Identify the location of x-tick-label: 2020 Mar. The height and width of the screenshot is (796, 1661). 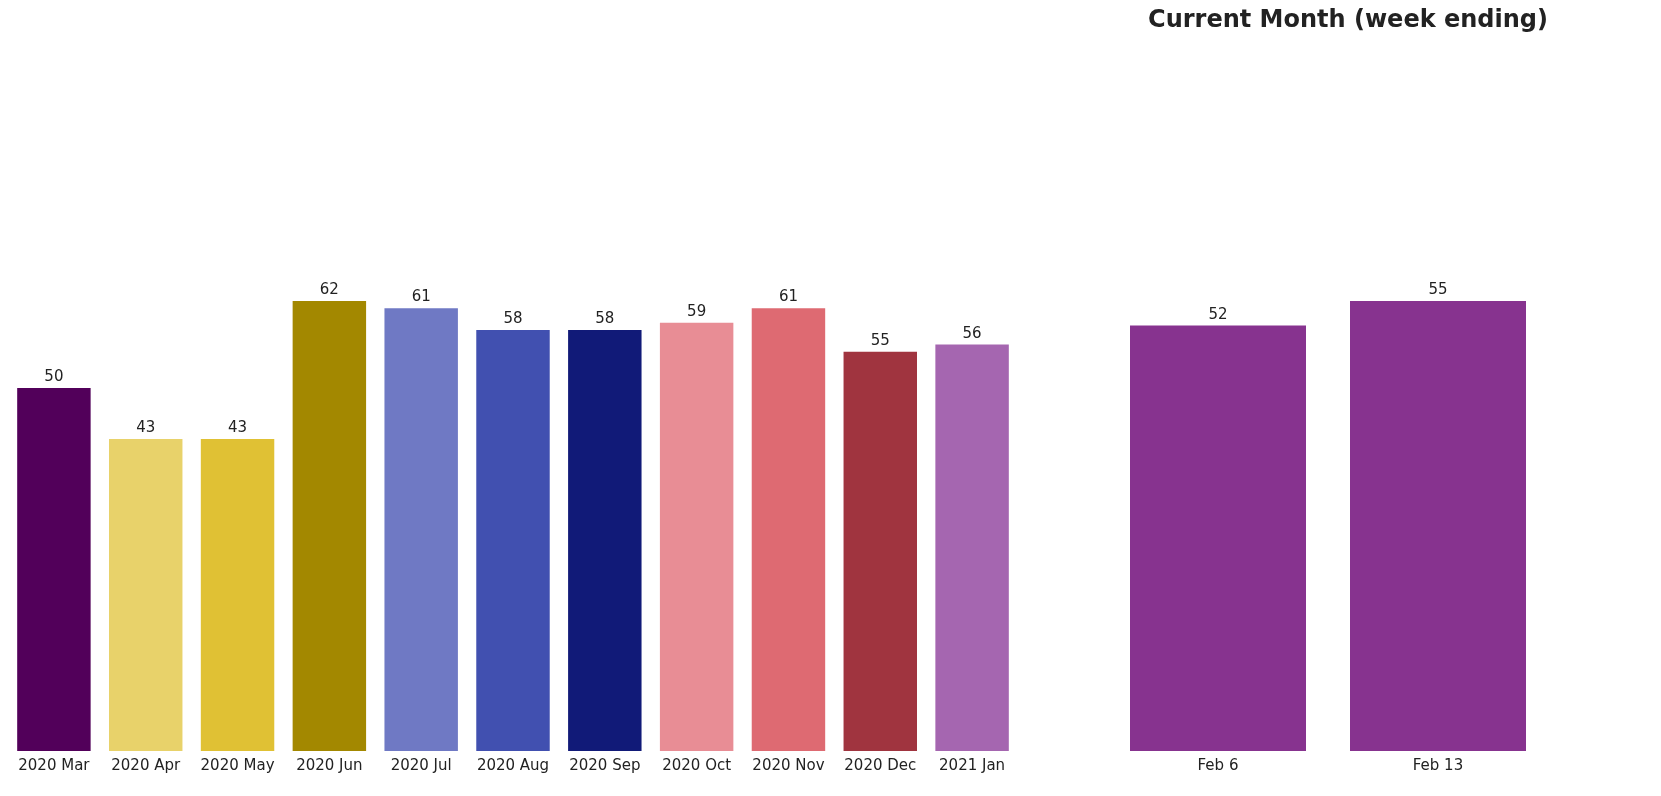
(54, 764).